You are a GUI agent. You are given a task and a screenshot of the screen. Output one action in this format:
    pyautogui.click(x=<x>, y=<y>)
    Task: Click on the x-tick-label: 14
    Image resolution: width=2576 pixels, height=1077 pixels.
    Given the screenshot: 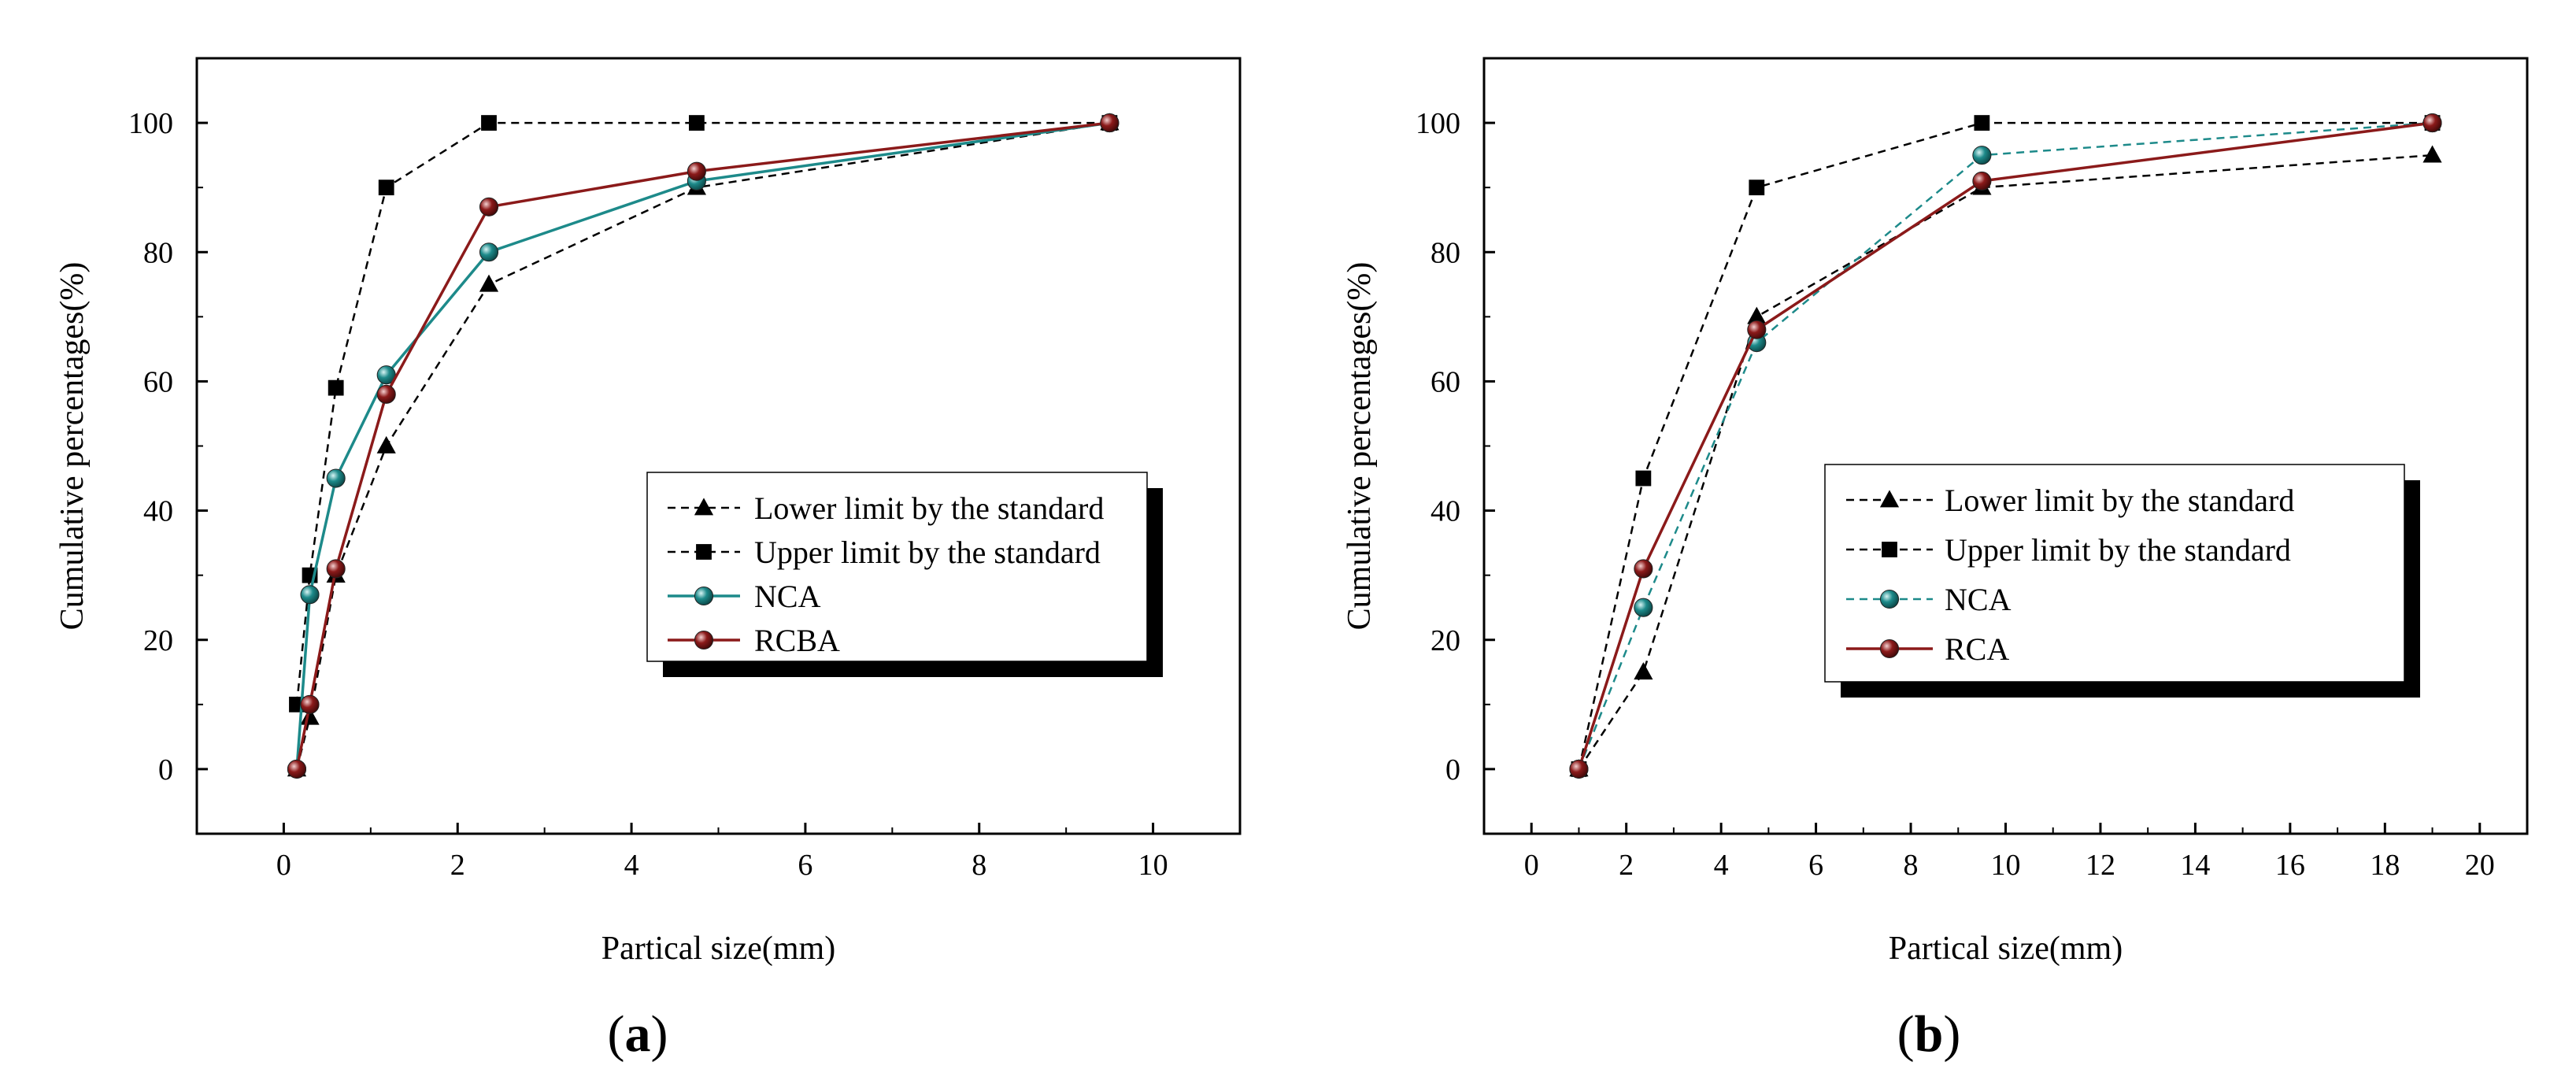 What is the action you would take?
    pyautogui.click(x=2195, y=865)
    